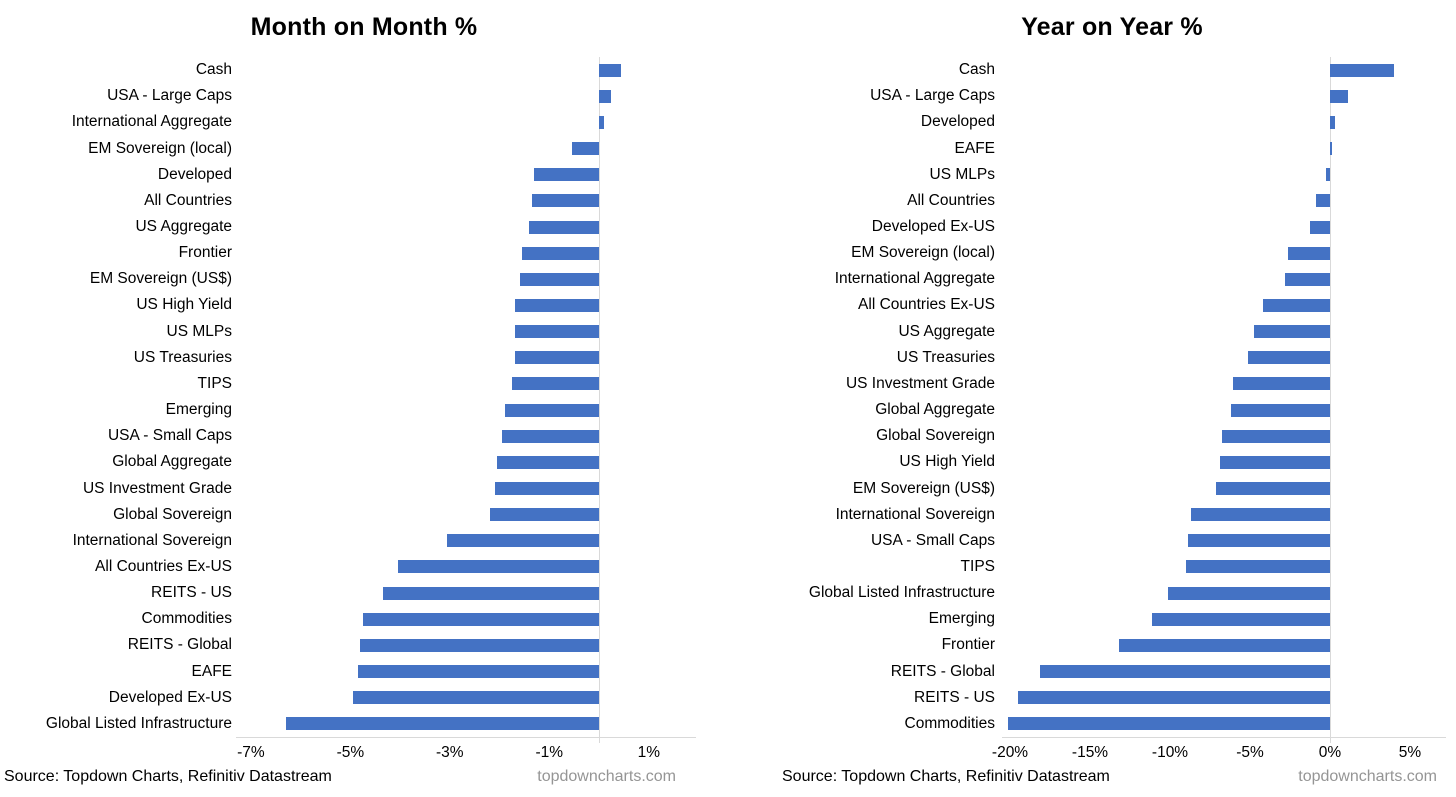 This screenshot has width=1456, height=797. Describe the element at coordinates (450, 752) in the screenshot. I see `x-tick-label: -3%` at that location.